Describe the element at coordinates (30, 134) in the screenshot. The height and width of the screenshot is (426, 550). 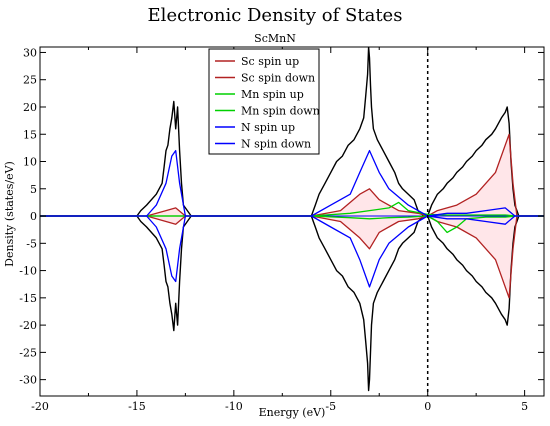
I see `y-tick-label: 15` at that location.